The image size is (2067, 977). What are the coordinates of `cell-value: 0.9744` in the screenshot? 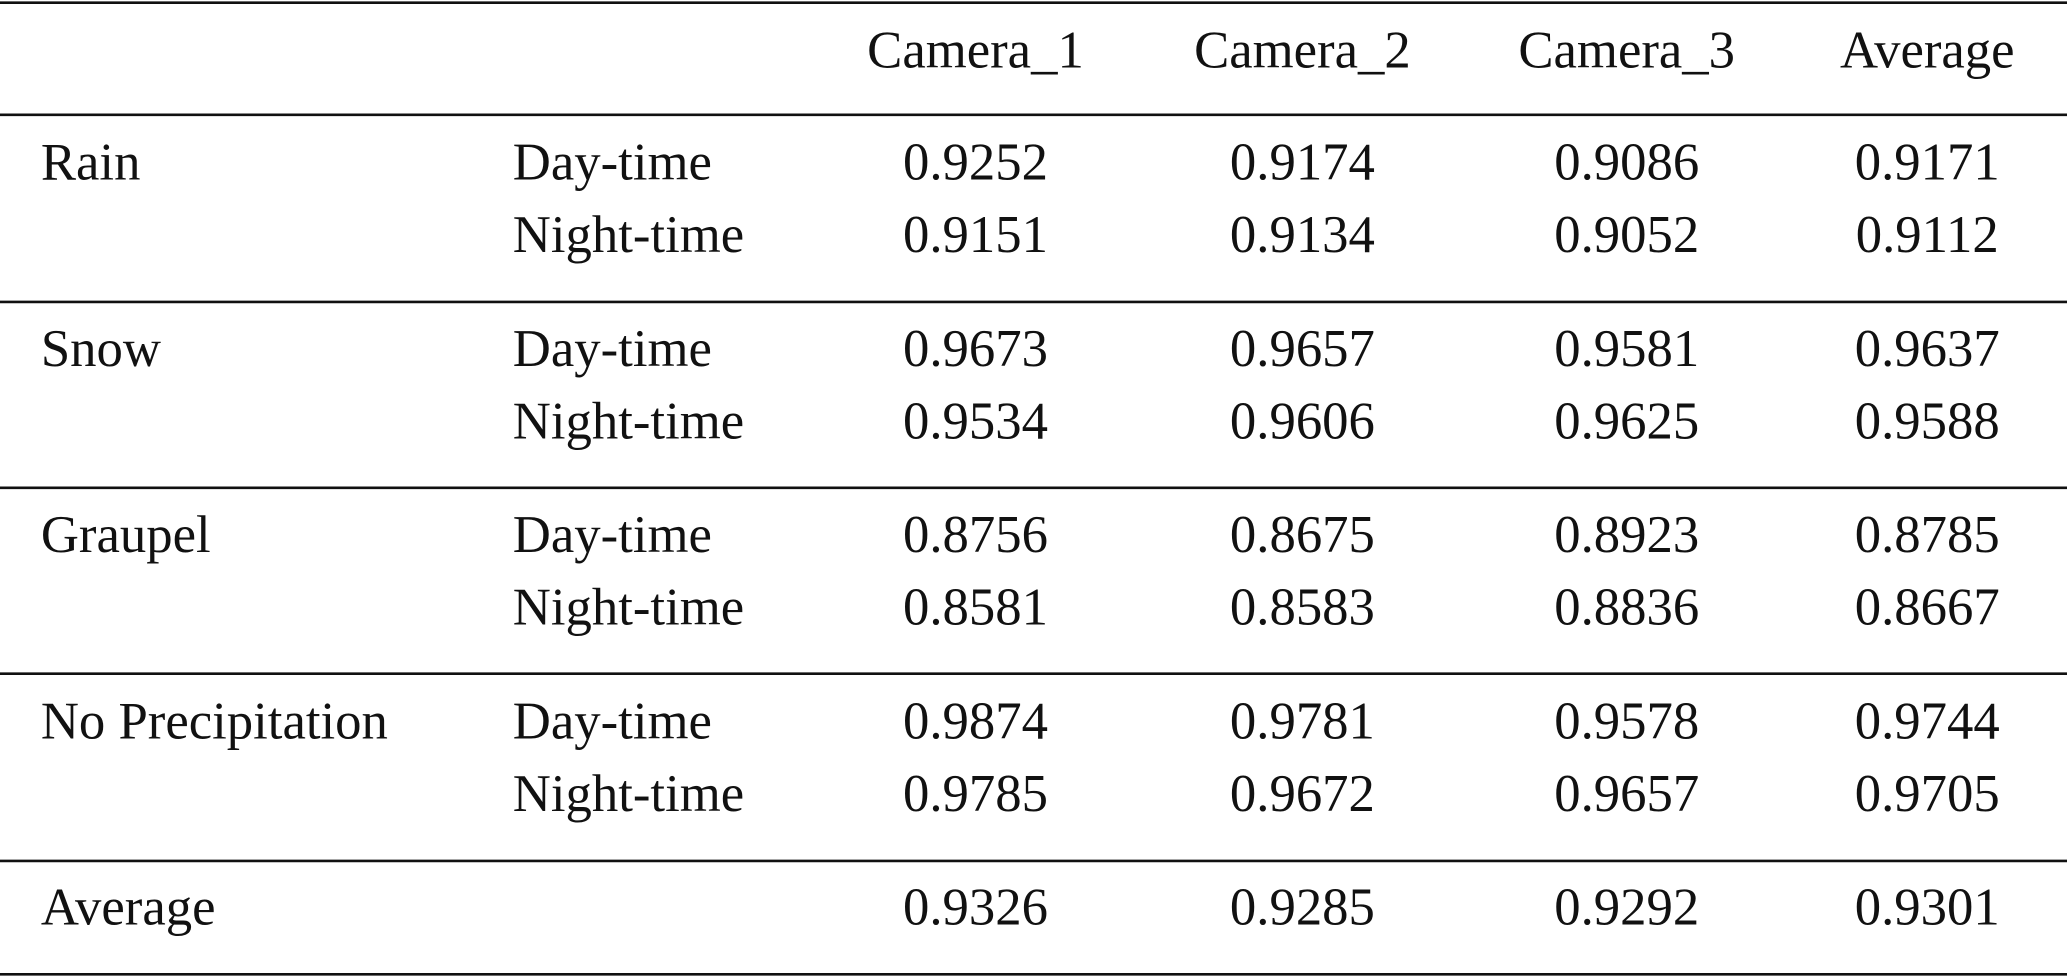 It's located at (1927, 721).